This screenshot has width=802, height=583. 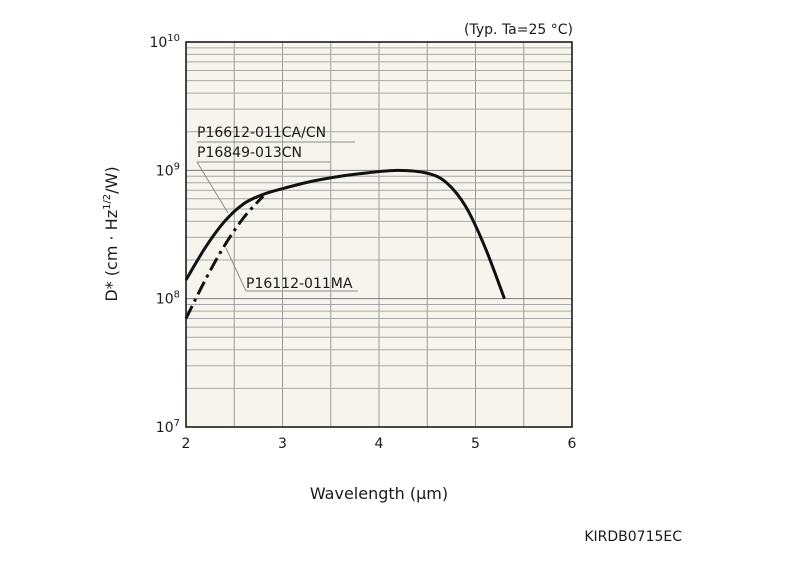 What do you see at coordinates (261, 133) in the screenshot?
I see `annotation-label-1: P16612-011CA/CN` at bounding box center [261, 133].